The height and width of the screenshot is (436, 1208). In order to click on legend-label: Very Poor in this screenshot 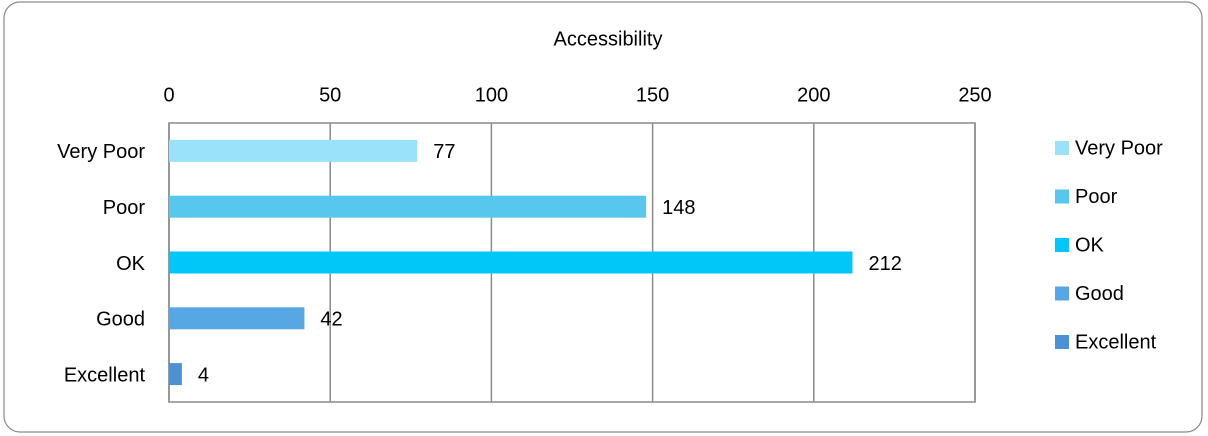, I will do `click(1119, 148)`.